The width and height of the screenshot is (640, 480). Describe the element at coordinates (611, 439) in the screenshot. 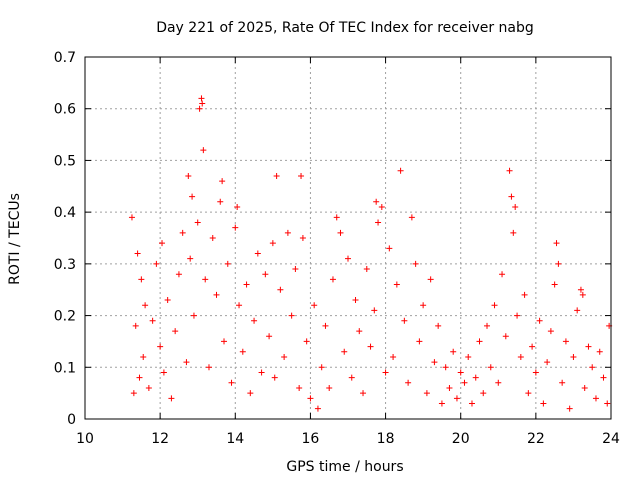

I see `x-tick-label: 24` at that location.